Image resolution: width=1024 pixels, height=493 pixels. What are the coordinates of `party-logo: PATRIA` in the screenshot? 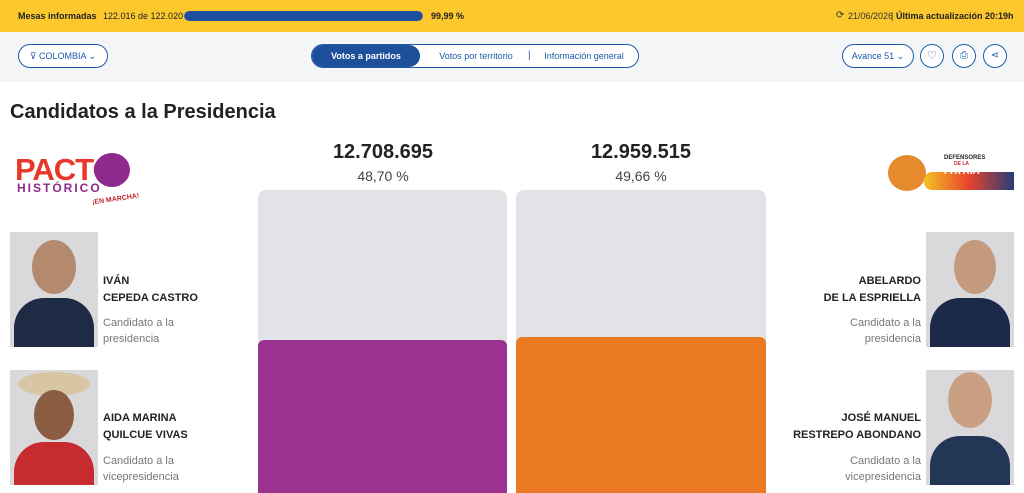 It's located at (962, 171).